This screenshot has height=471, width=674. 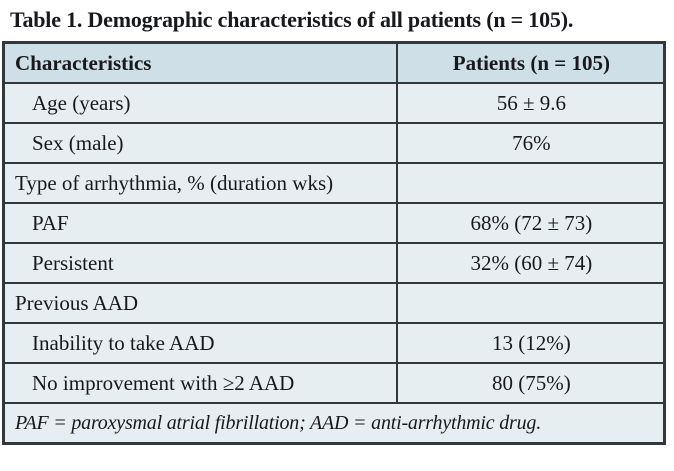 What do you see at coordinates (200, 303) in the screenshot?
I see `row-label: Previous AAD` at bounding box center [200, 303].